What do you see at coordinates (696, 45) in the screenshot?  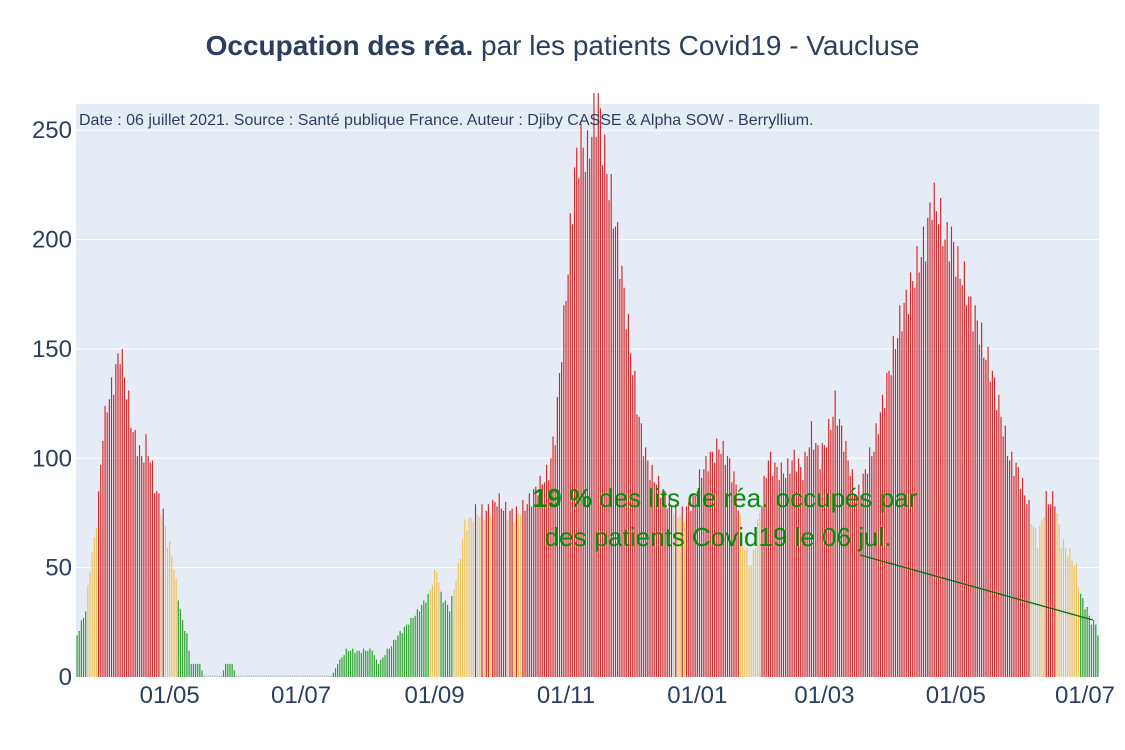 I see `chart-title-rest: par les patients Covid19 - Vaucluse` at bounding box center [696, 45].